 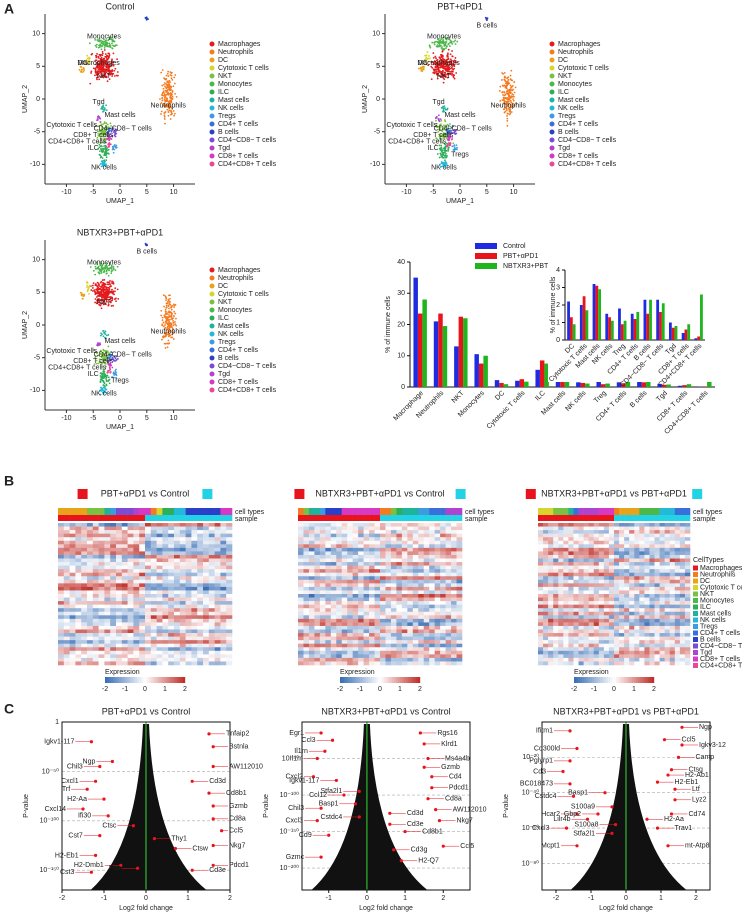 I want to click on x-tick-label: -10, so click(x=66, y=192).